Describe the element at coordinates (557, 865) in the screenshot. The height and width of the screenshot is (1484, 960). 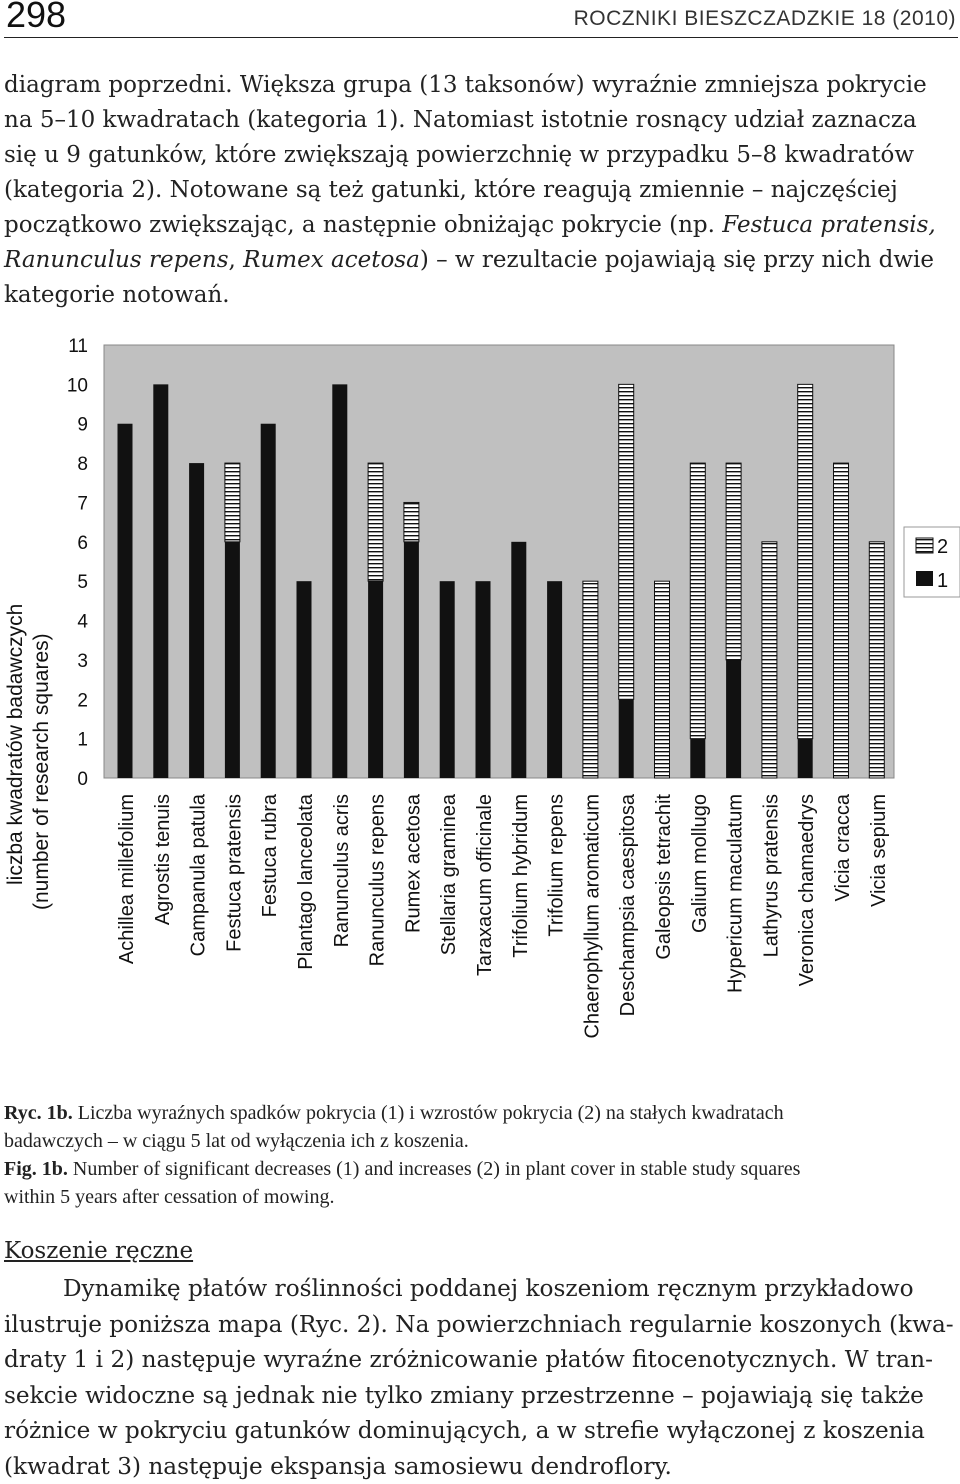
I see `x-tick-label: Trifolium repens` at that location.